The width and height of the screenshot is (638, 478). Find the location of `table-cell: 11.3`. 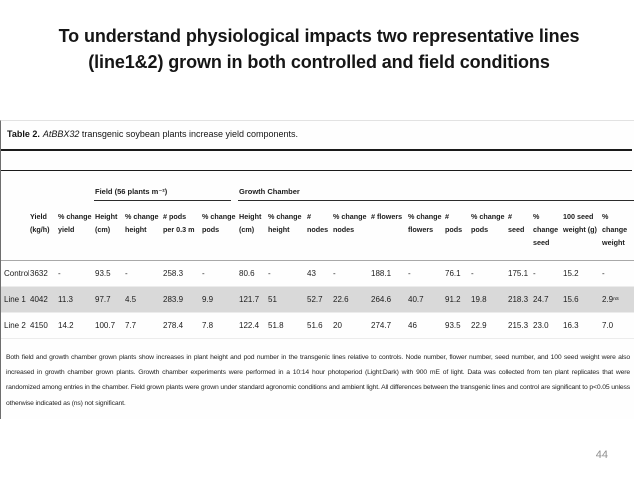

table-cell: 11.3 is located at coordinates (75, 299).